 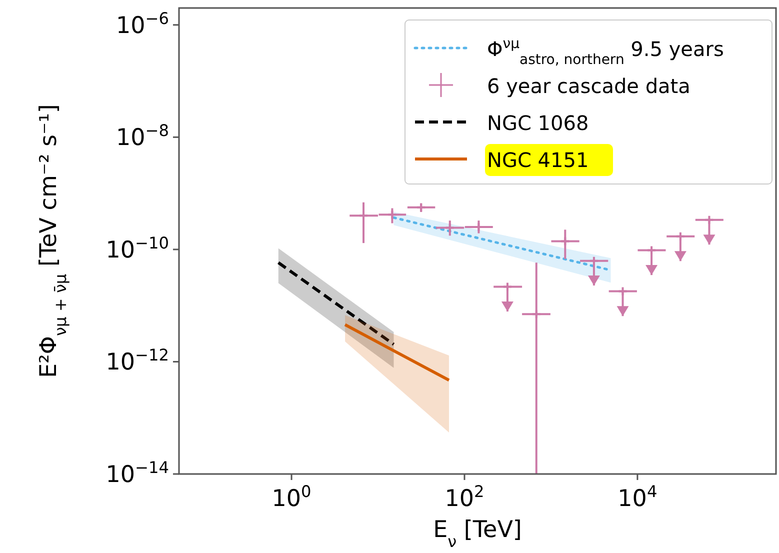 What do you see at coordinates (142, 136) in the screenshot?
I see `y-tick-label: 10$^{−8}$` at bounding box center [142, 136].